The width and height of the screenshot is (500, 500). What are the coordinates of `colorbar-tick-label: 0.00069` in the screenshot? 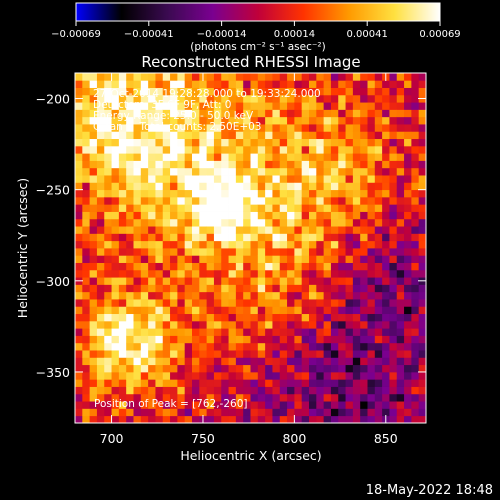 It's located at (439, 34).